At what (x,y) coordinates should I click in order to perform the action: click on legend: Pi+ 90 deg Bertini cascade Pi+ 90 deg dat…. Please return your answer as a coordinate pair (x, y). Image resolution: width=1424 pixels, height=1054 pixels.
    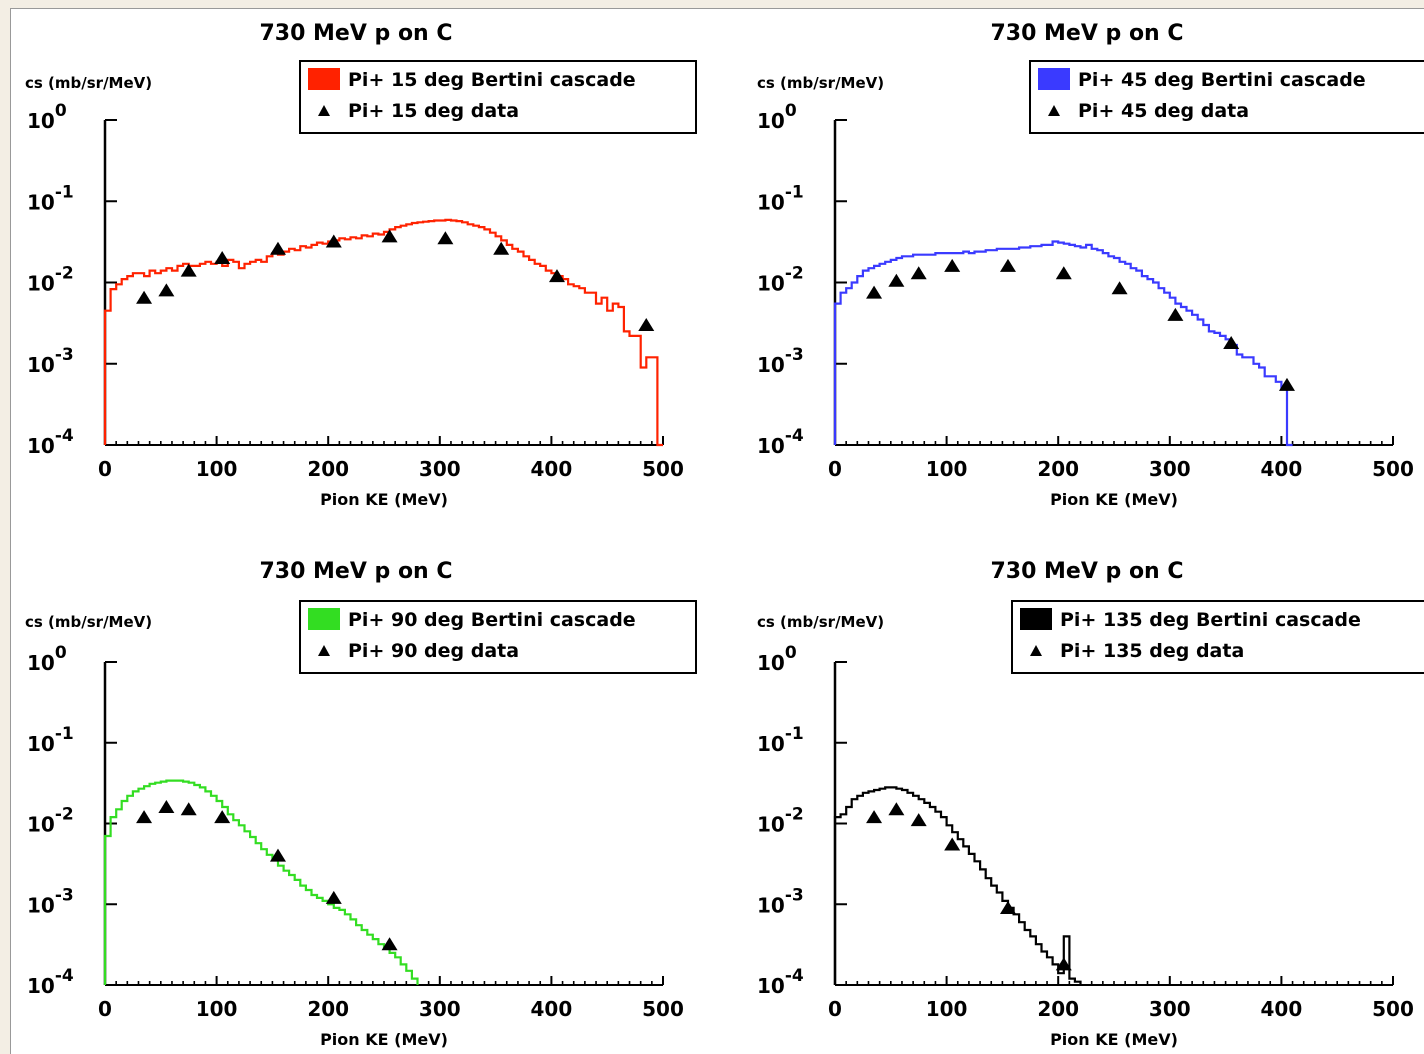
    Looking at the image, I should click on (498, 637).